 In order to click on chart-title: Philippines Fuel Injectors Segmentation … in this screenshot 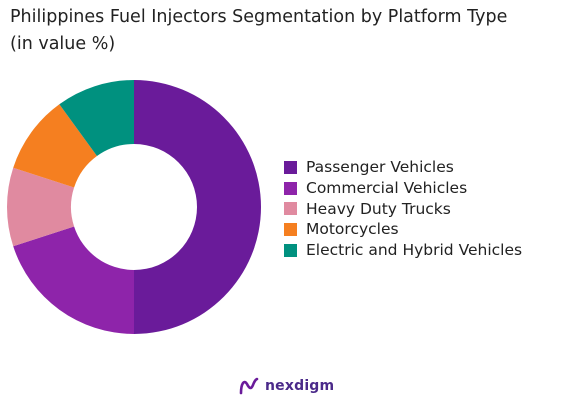, I will do `click(290, 31)`.